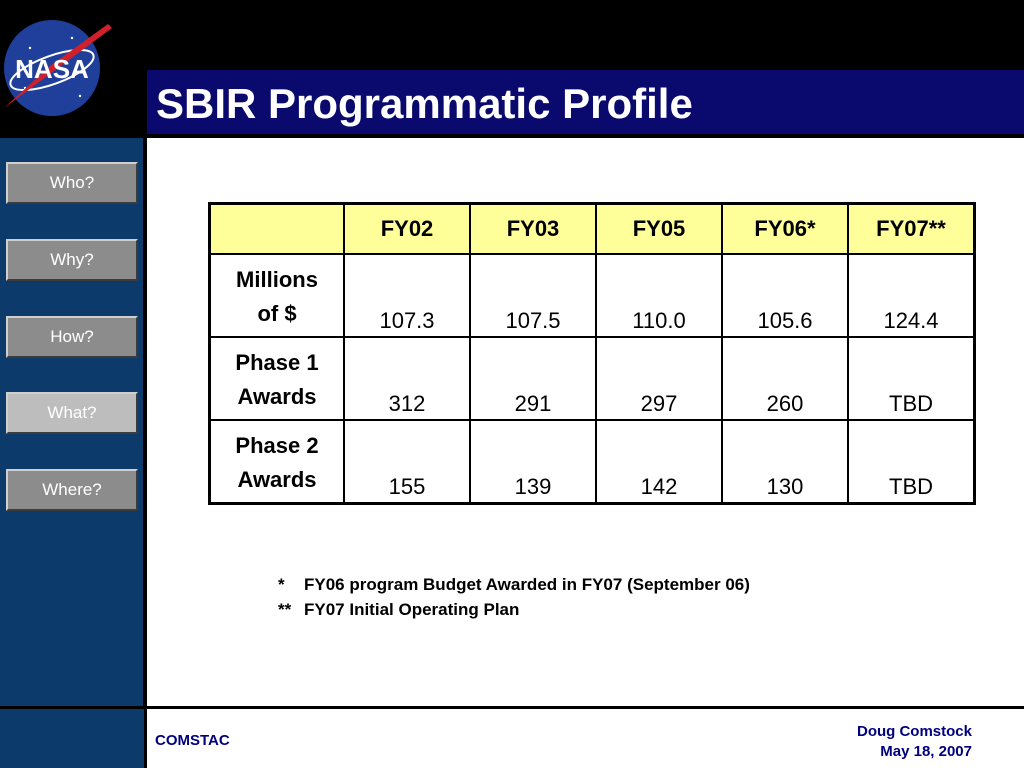  What do you see at coordinates (281, 584) in the screenshot?
I see `footnote-mark: *` at bounding box center [281, 584].